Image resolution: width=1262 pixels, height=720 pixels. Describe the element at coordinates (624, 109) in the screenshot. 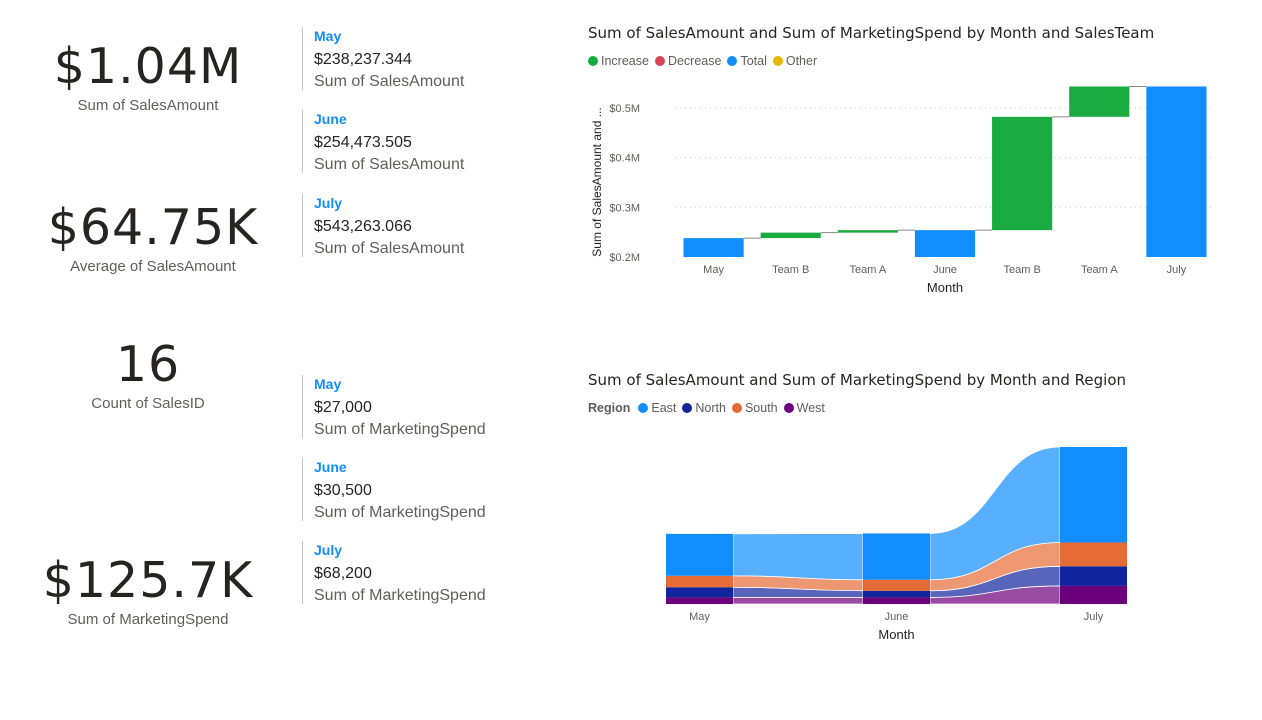

I see `y-tick-label: $0.5M` at that location.